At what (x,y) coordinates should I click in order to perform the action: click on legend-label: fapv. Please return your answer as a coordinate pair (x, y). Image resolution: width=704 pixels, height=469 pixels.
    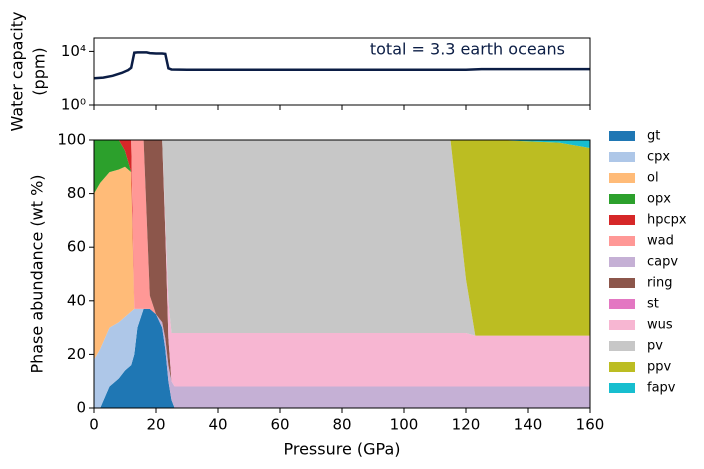
    Looking at the image, I should click on (661, 388).